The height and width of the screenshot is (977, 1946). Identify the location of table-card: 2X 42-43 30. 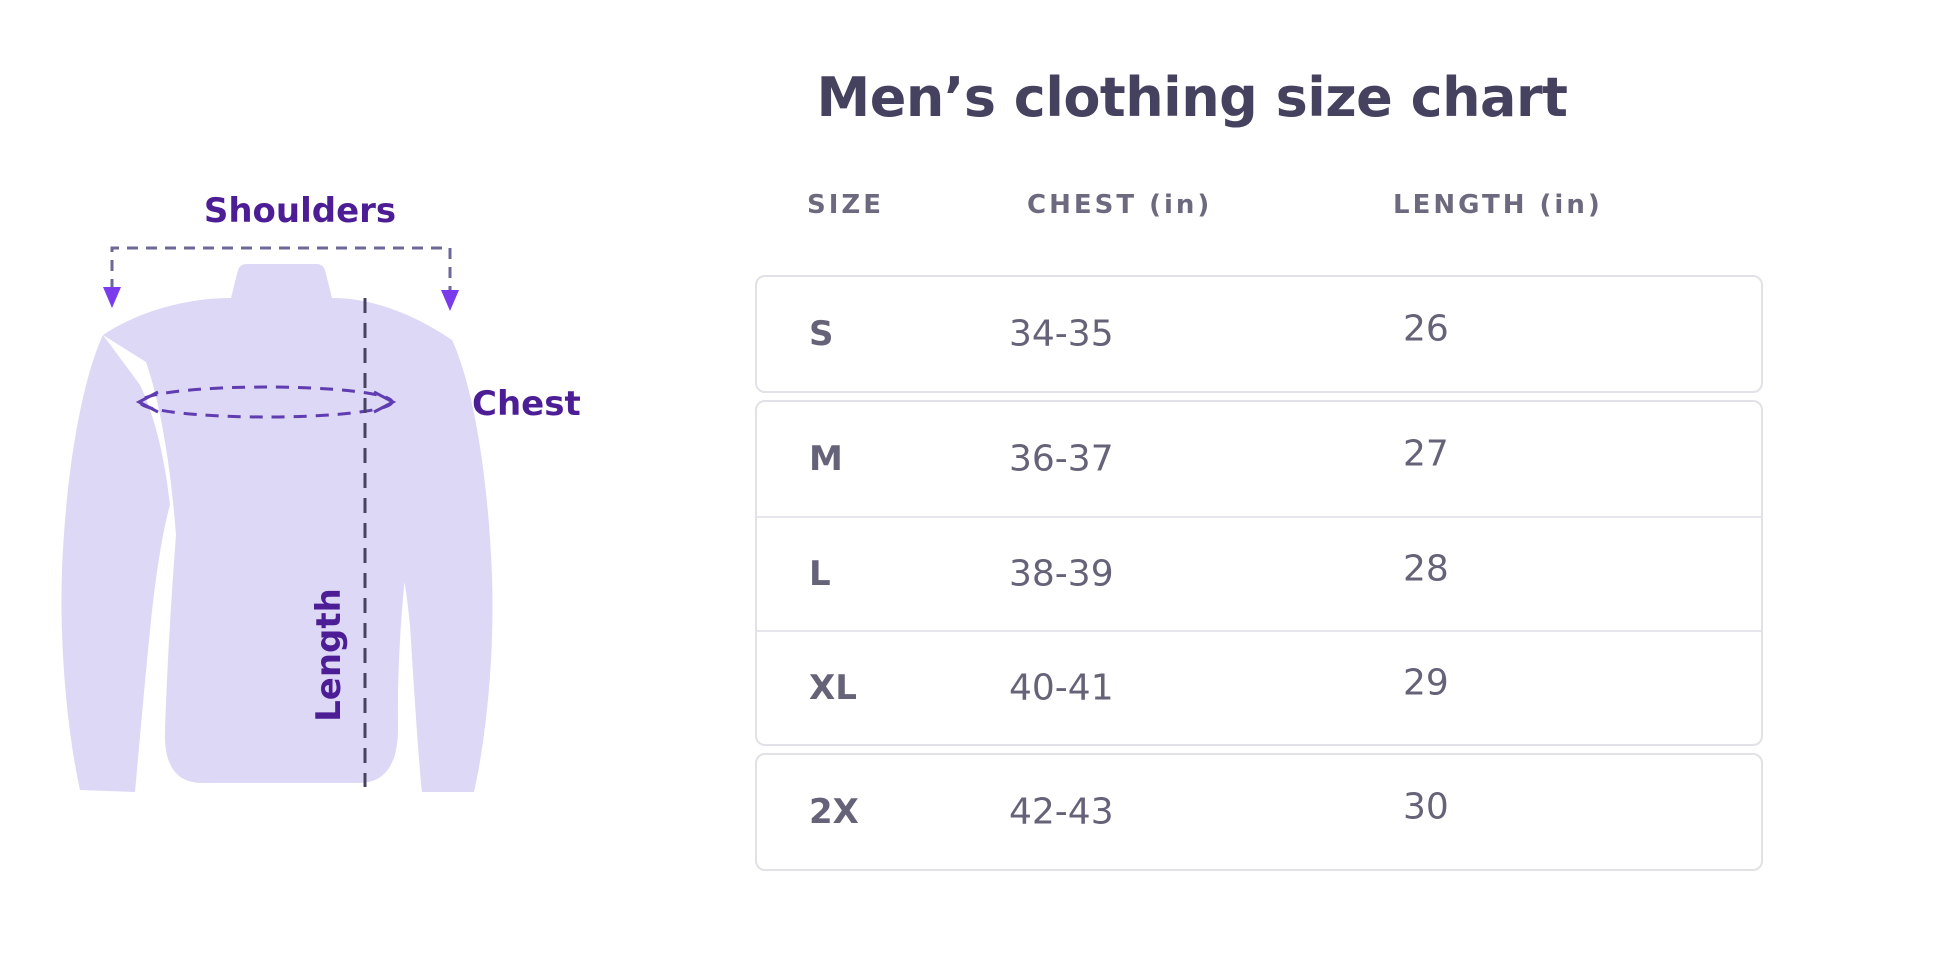
(1259, 812).